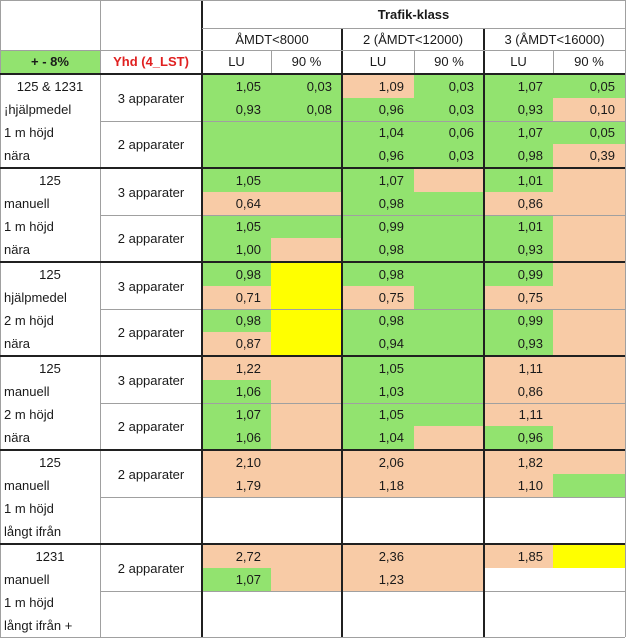 This screenshot has height=638, width=629. Describe the element at coordinates (50, 320) in the screenshot. I see `group-label: 2 m höjd` at that location.